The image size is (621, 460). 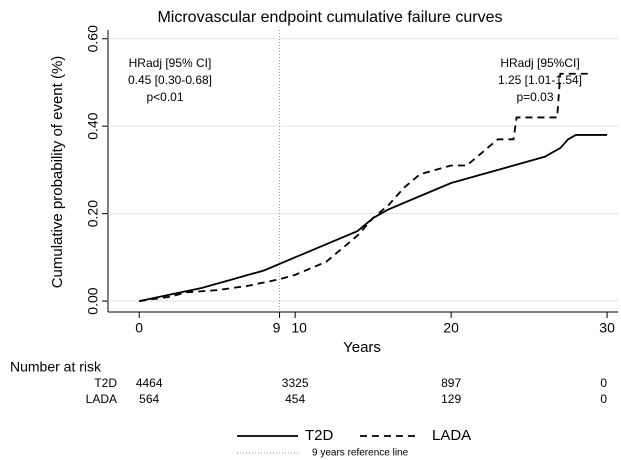 I want to click on y-tick-label: 0.60, so click(x=93, y=38).